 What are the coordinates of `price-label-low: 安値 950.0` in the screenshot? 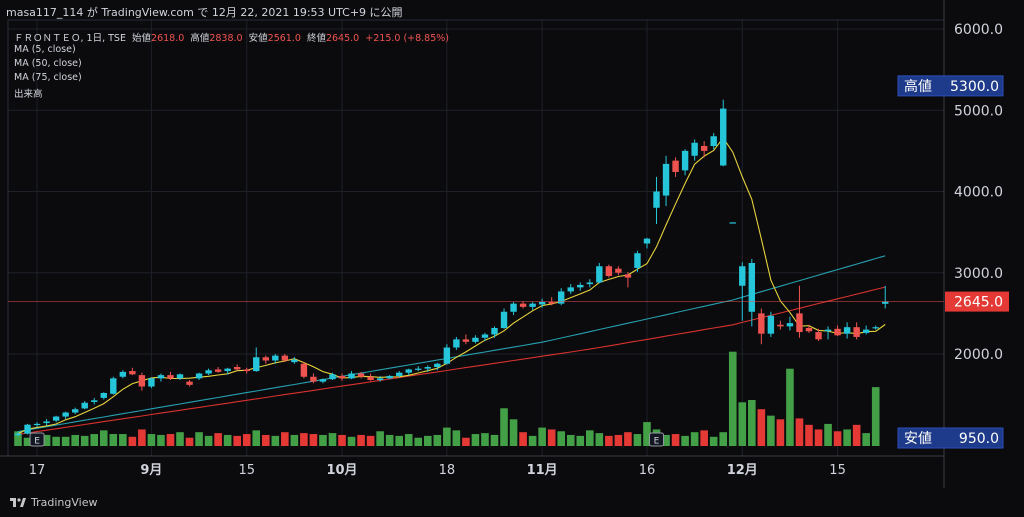 It's located at (950, 438).